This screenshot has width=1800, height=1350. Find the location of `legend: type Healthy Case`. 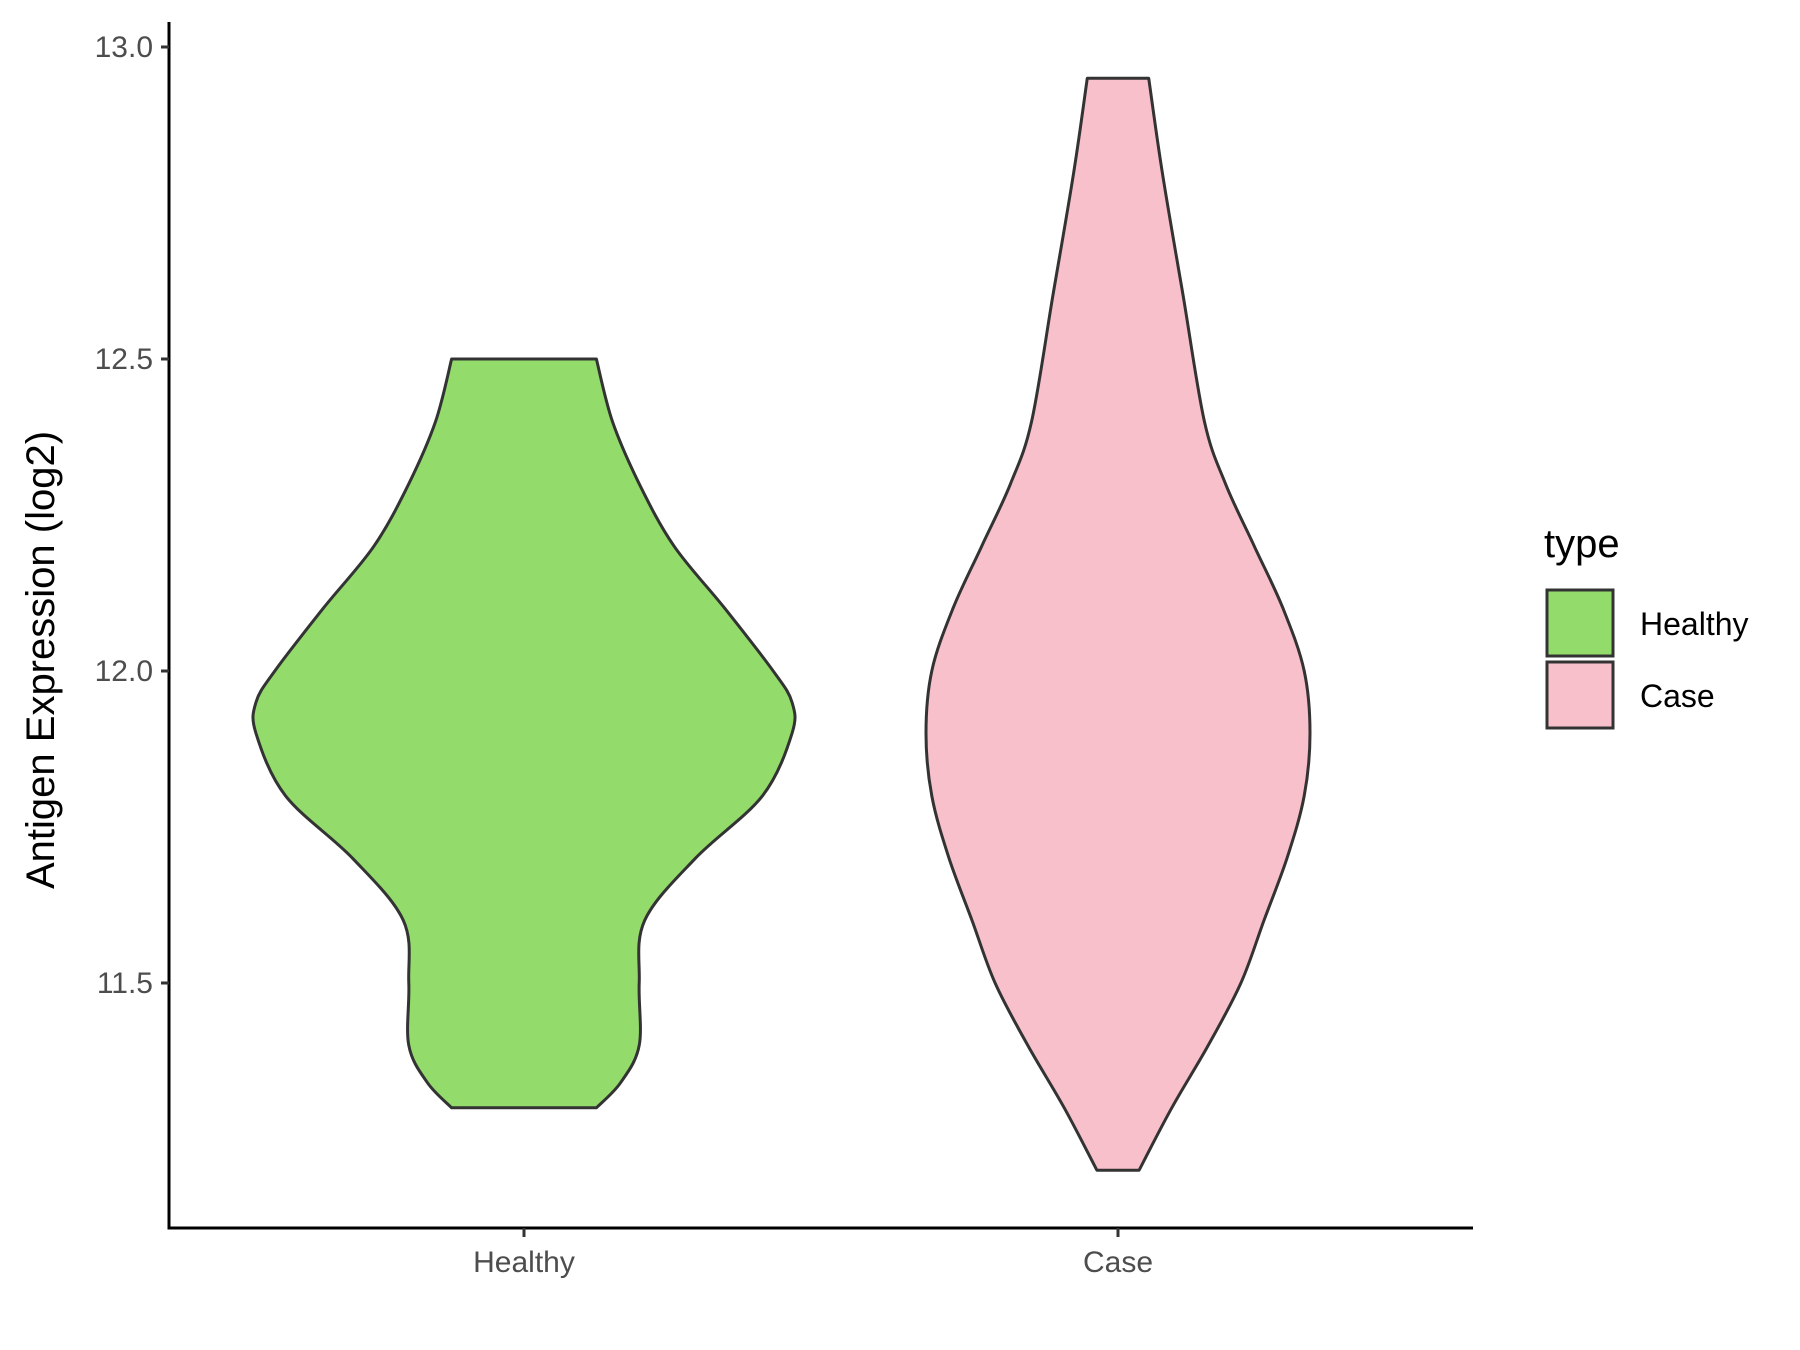

legend: type Healthy Case is located at coordinates (1646, 626).